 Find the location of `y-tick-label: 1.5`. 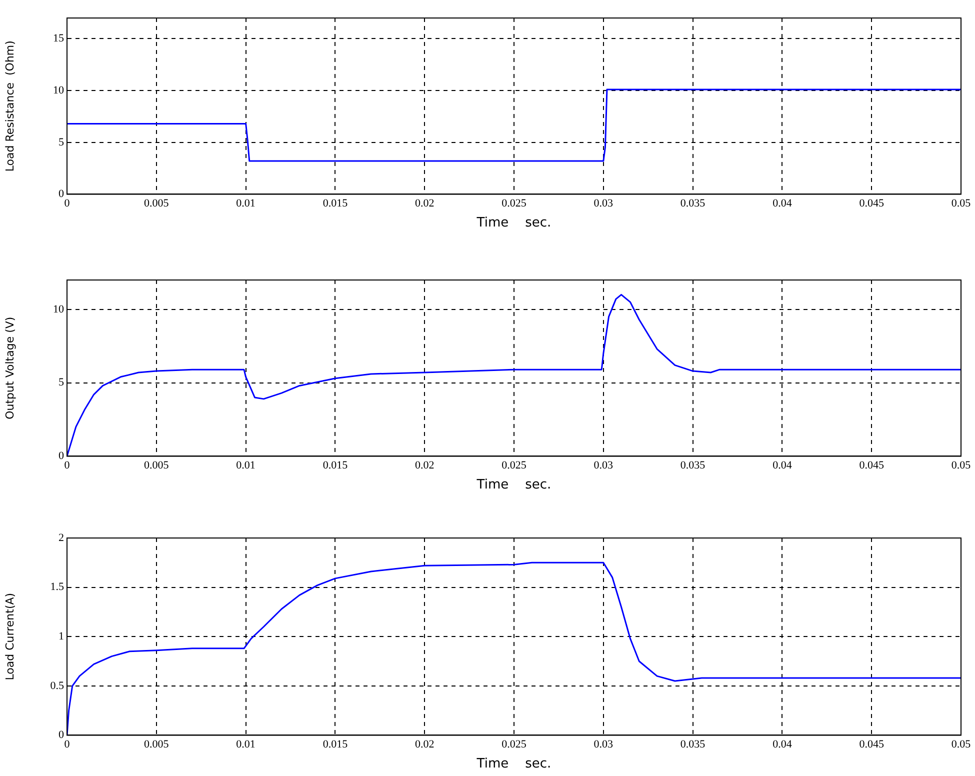

y-tick-label: 1.5 is located at coordinates (57, 587).